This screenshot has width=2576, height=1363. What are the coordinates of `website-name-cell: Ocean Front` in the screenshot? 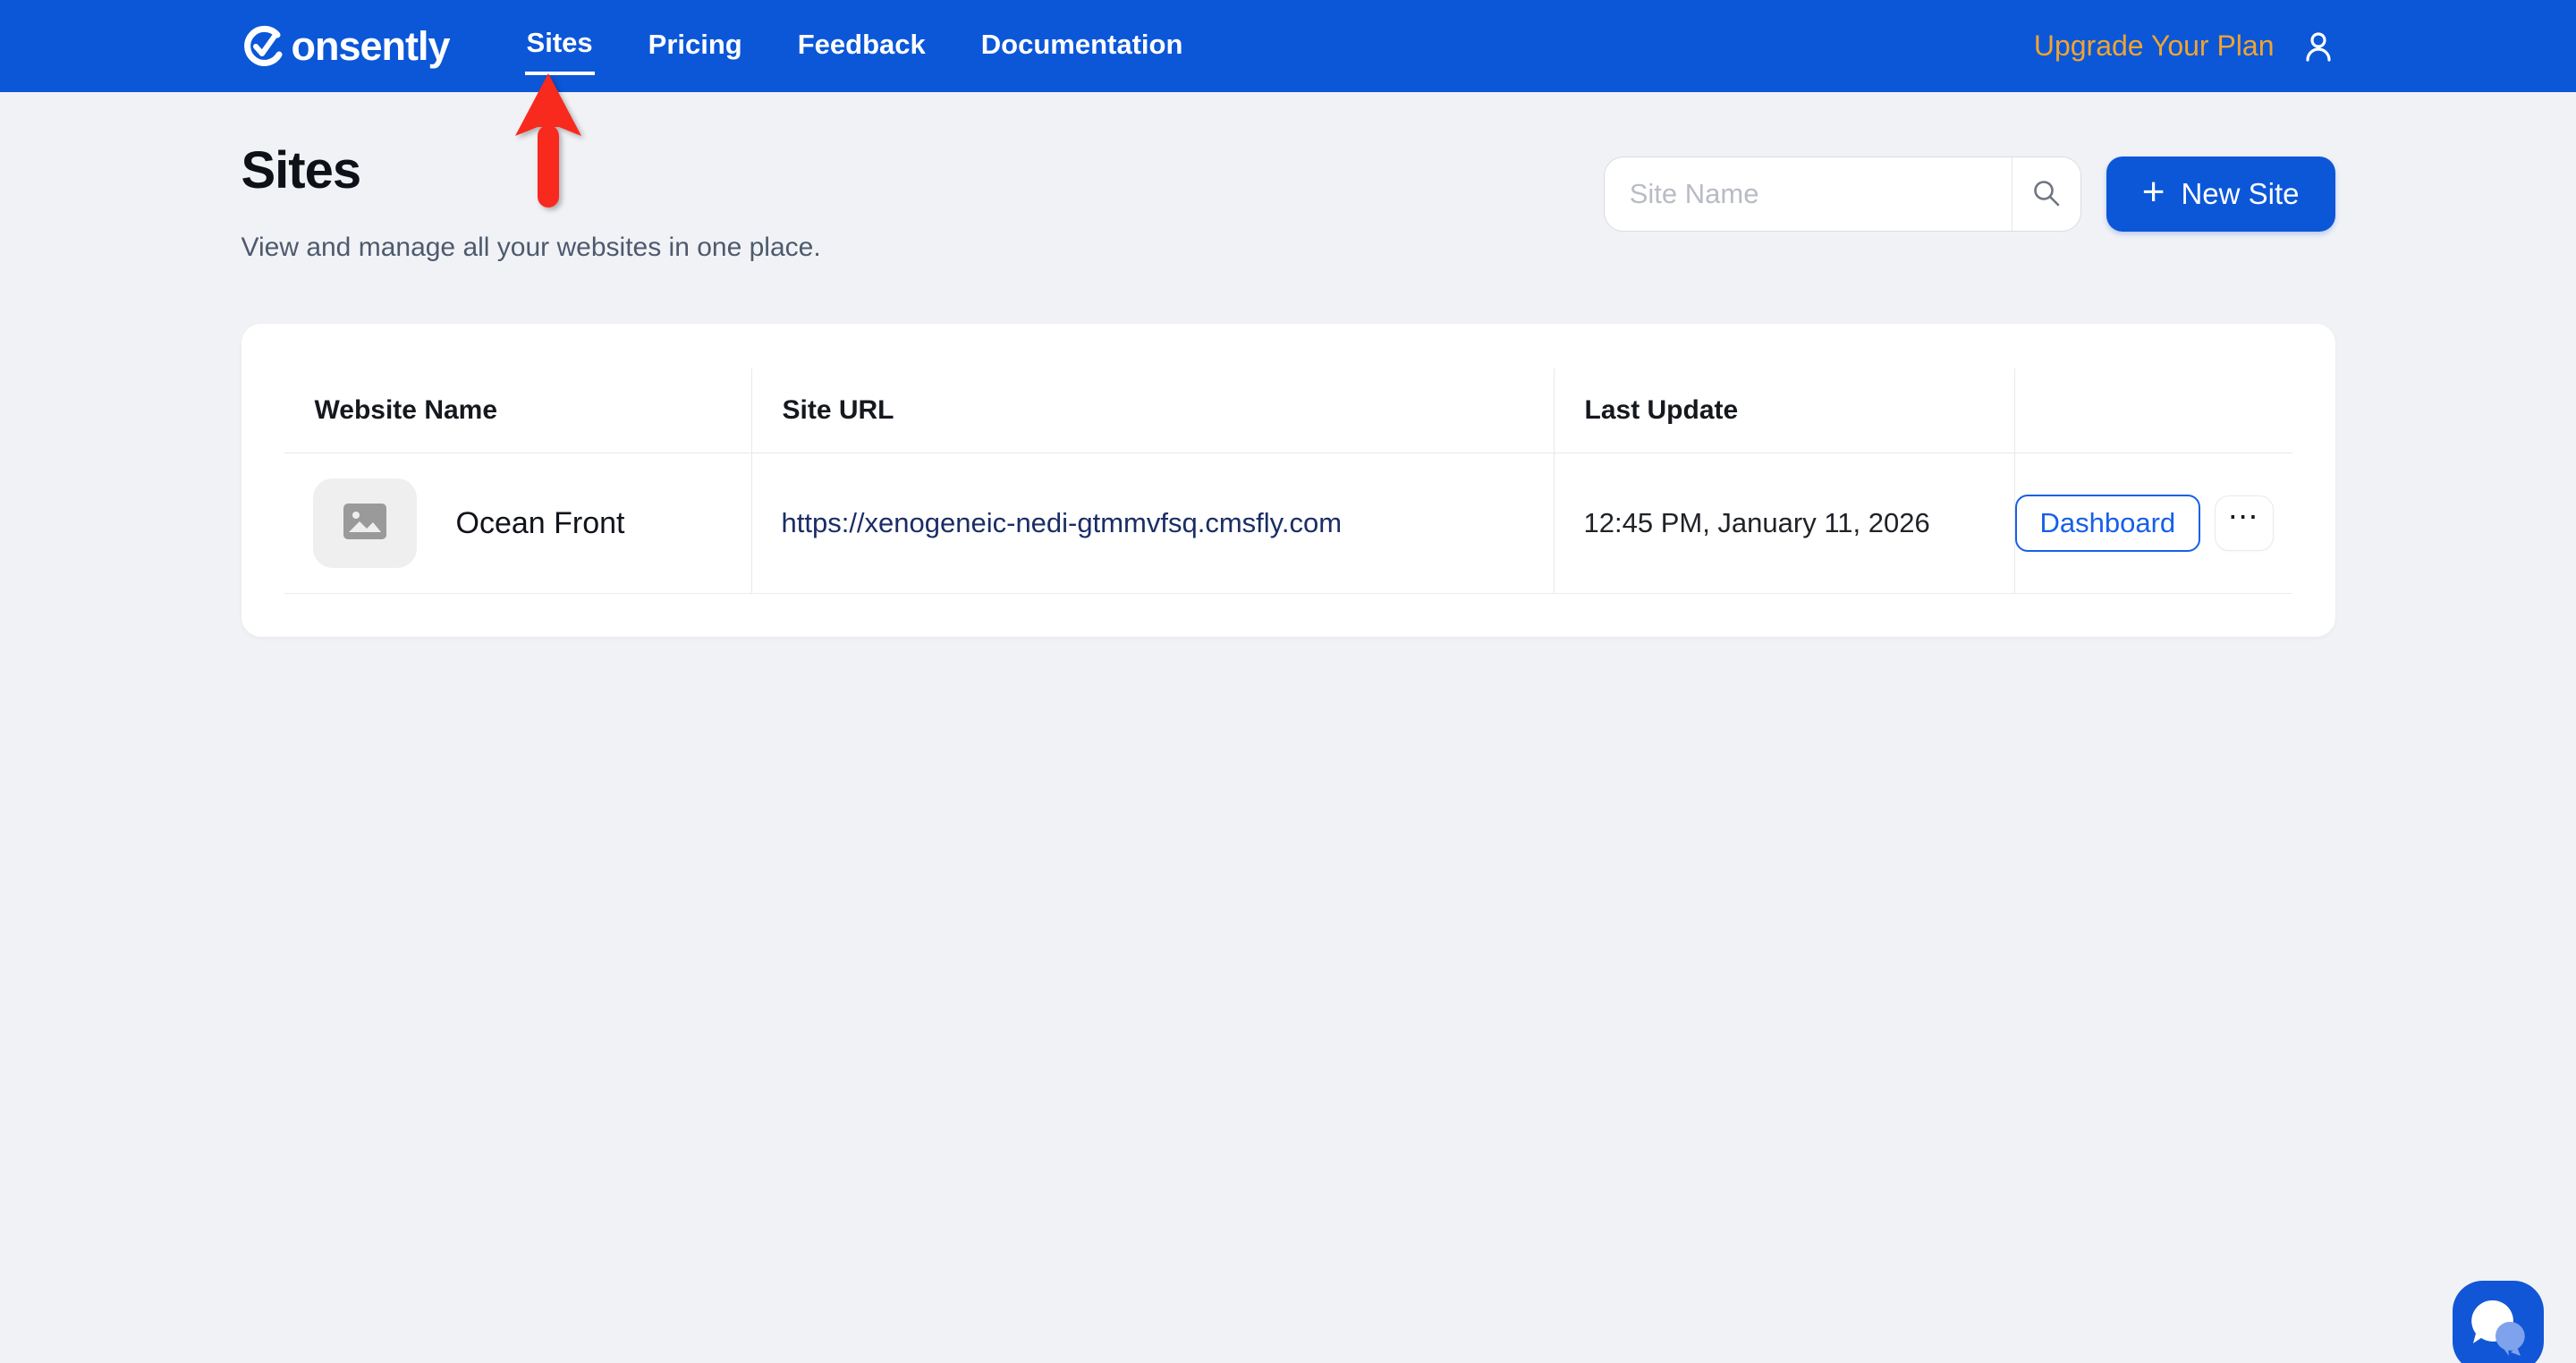 It's located at (517, 523).